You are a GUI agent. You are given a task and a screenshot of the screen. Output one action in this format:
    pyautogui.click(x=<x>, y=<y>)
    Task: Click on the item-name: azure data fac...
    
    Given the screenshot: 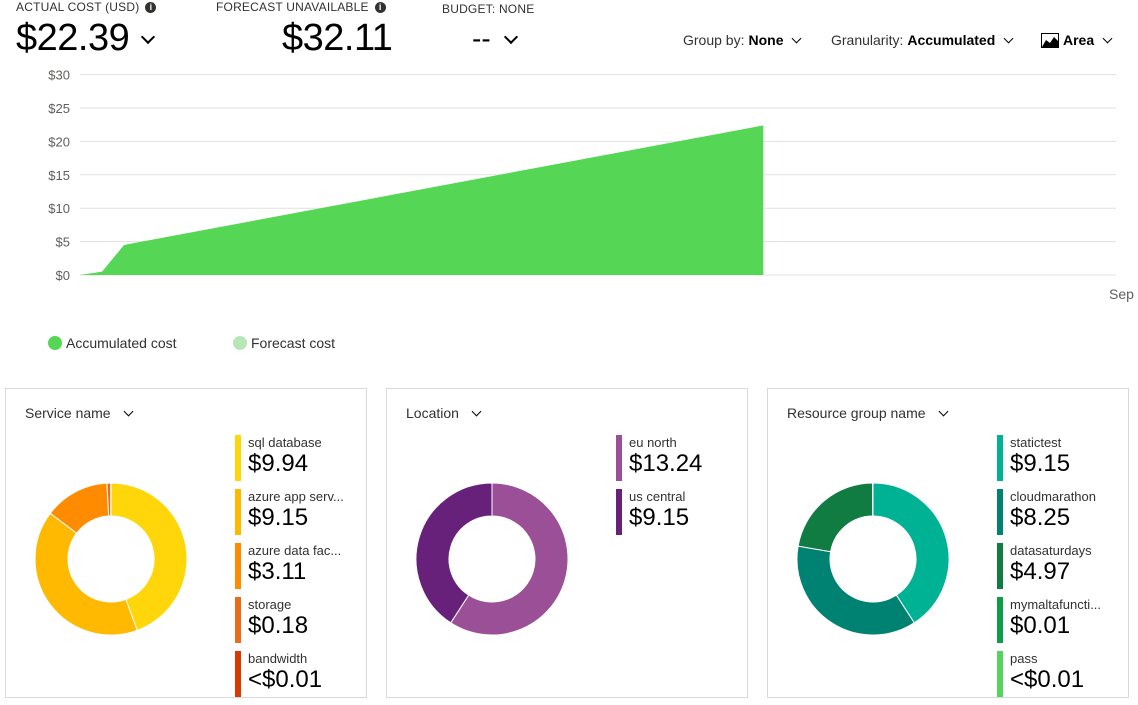 What is the action you would take?
    pyautogui.click(x=294, y=550)
    